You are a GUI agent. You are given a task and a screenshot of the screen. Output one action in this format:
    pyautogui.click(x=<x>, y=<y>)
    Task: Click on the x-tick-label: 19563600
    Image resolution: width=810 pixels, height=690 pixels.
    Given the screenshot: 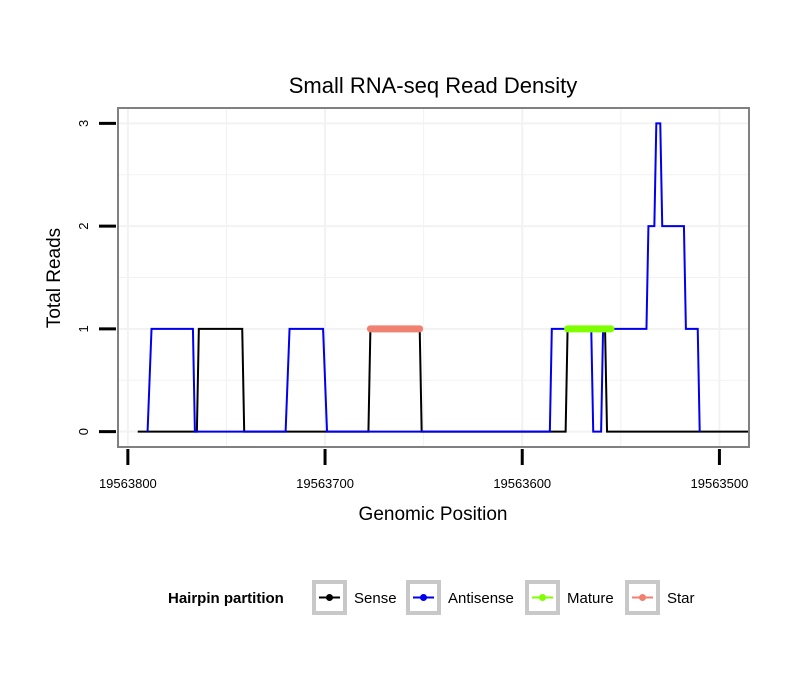 What is the action you would take?
    pyautogui.click(x=522, y=483)
    